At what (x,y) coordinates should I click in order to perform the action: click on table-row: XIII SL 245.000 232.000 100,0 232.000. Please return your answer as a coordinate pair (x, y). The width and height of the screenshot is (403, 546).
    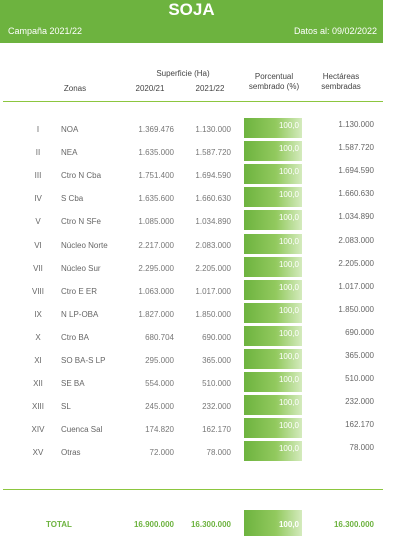
    Looking at the image, I should click on (201, 406).